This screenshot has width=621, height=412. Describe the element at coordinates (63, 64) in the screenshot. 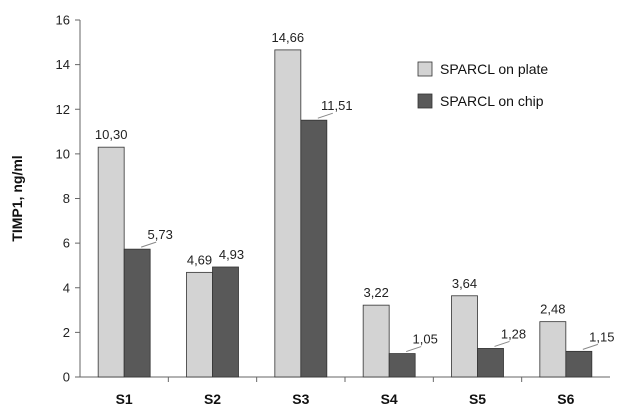

I see `y-tick-label: 14` at that location.